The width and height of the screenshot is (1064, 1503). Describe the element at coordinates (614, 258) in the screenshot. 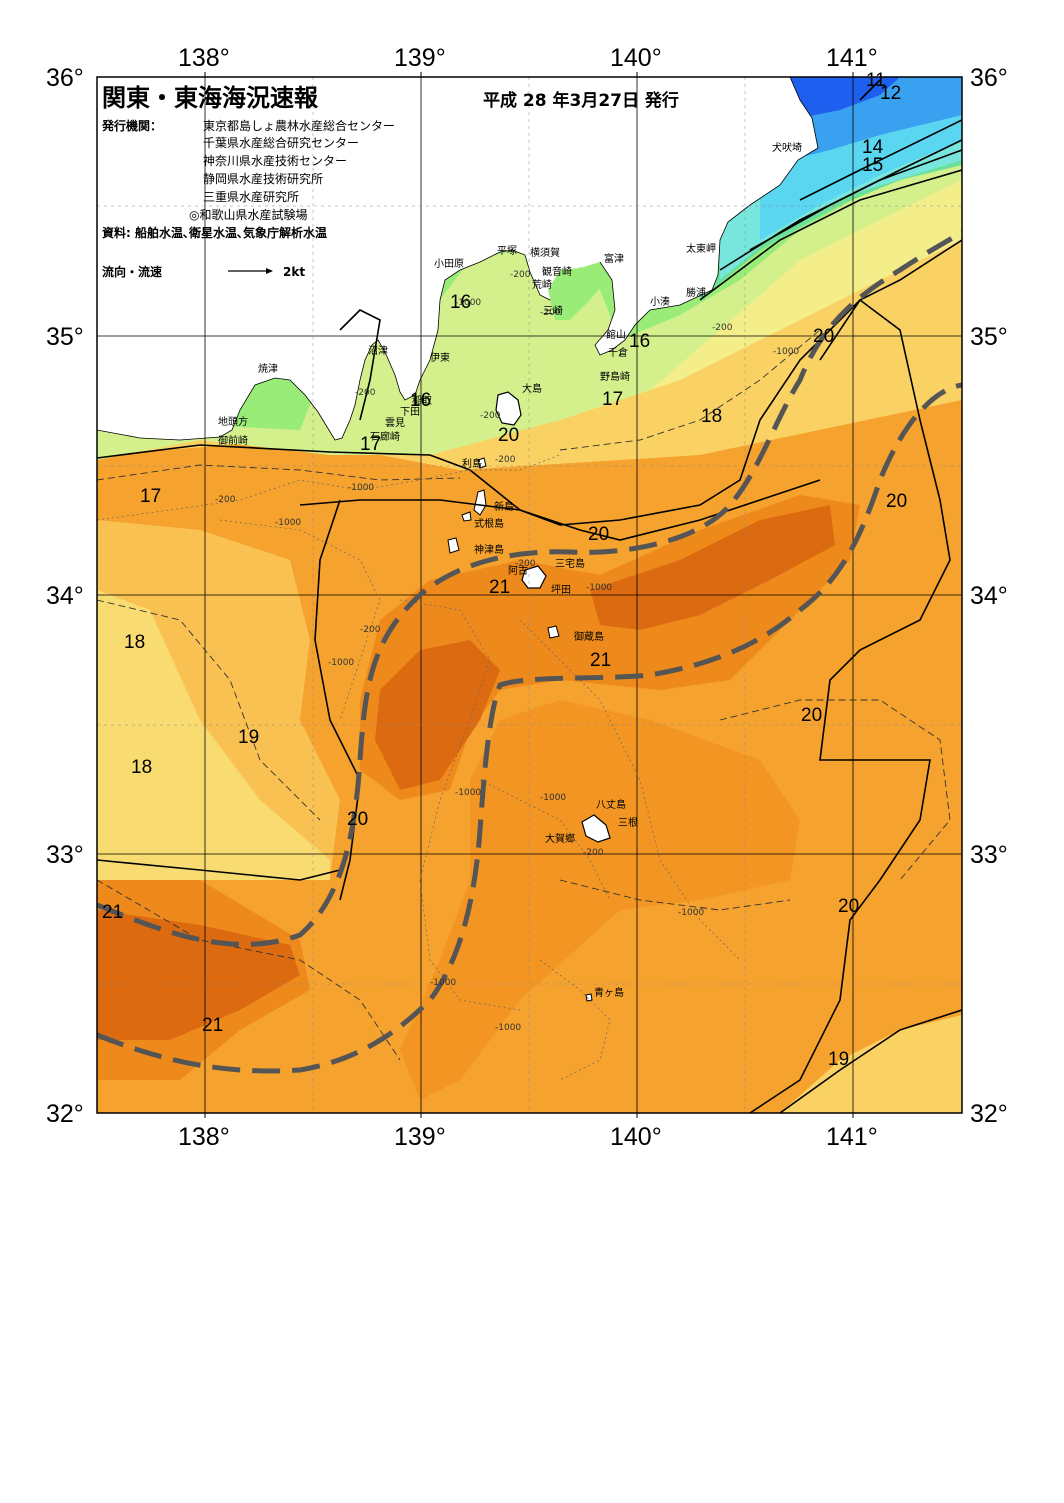

I see `place-tomitsu: 富津` at that location.